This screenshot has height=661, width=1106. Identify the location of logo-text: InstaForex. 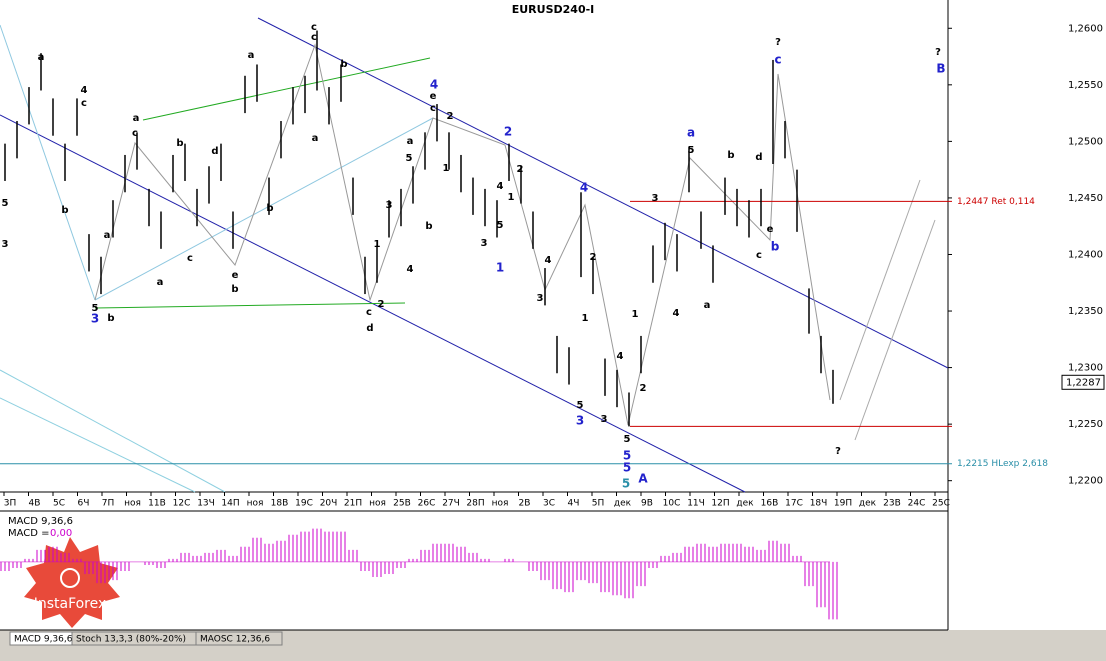
(70, 604).